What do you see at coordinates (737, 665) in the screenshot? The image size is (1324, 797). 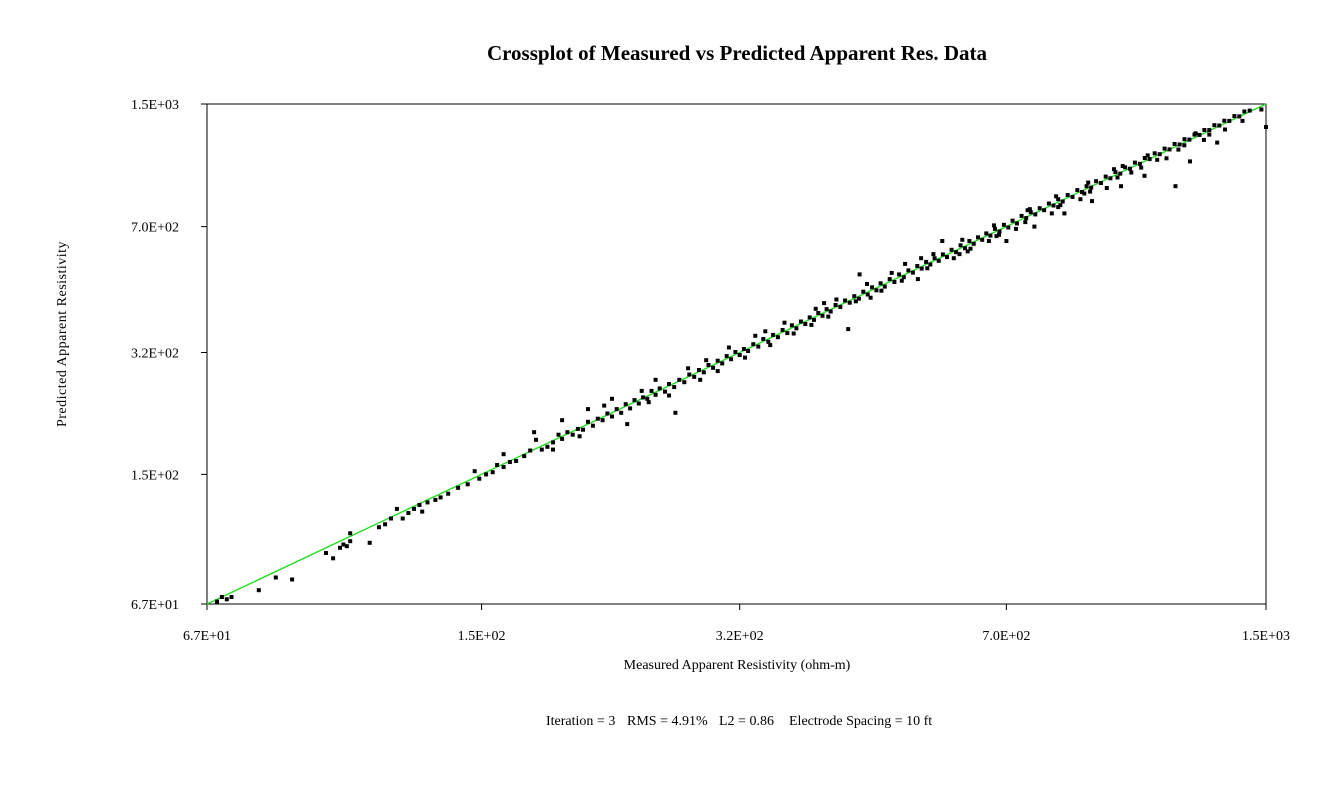 I see `x-axis-label: Measured Apparent Resistivity (ohm-m)` at bounding box center [737, 665].